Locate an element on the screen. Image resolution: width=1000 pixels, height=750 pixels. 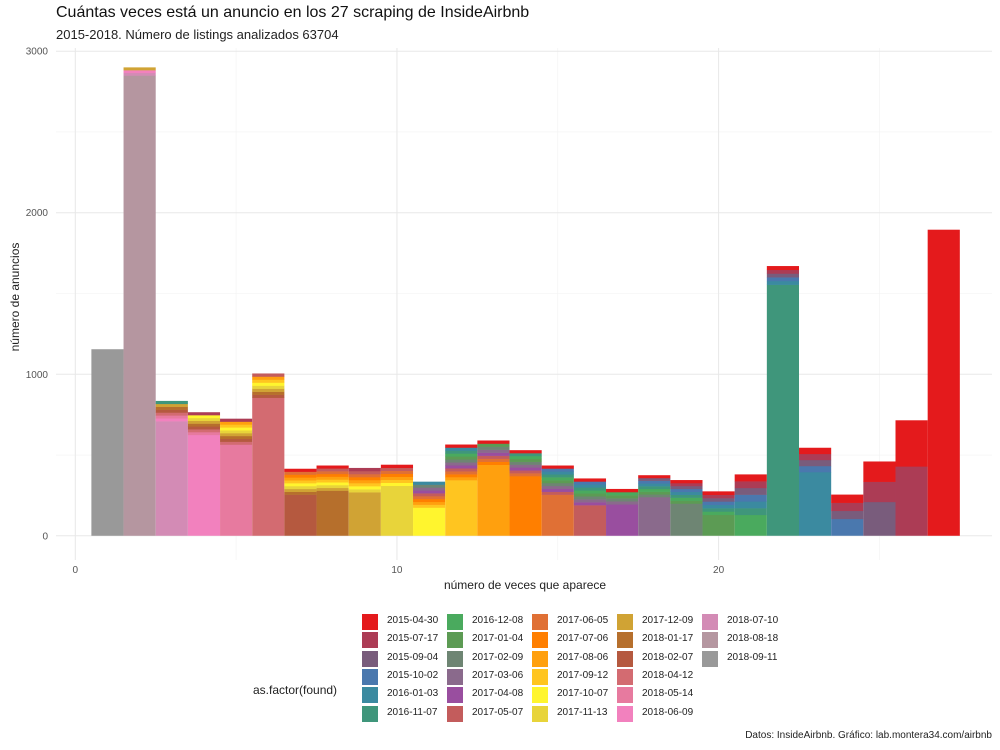
legend-label: 2015-09-04 is located at coordinates (413, 657).